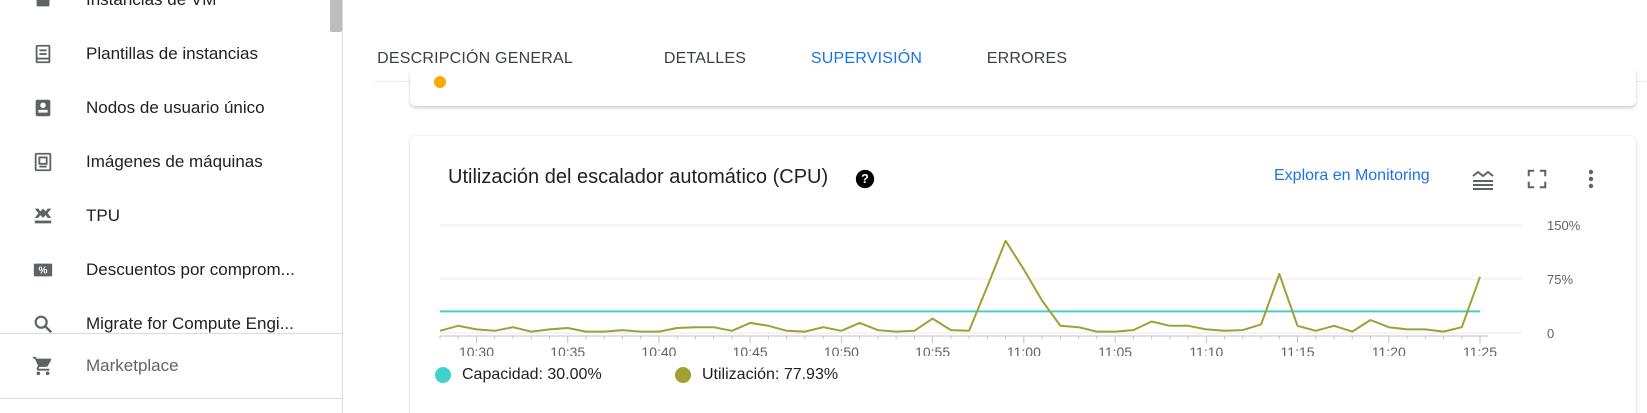 The image size is (1647, 413). What do you see at coordinates (1564, 225) in the screenshot?
I see `y-tick-label: 150%` at bounding box center [1564, 225].